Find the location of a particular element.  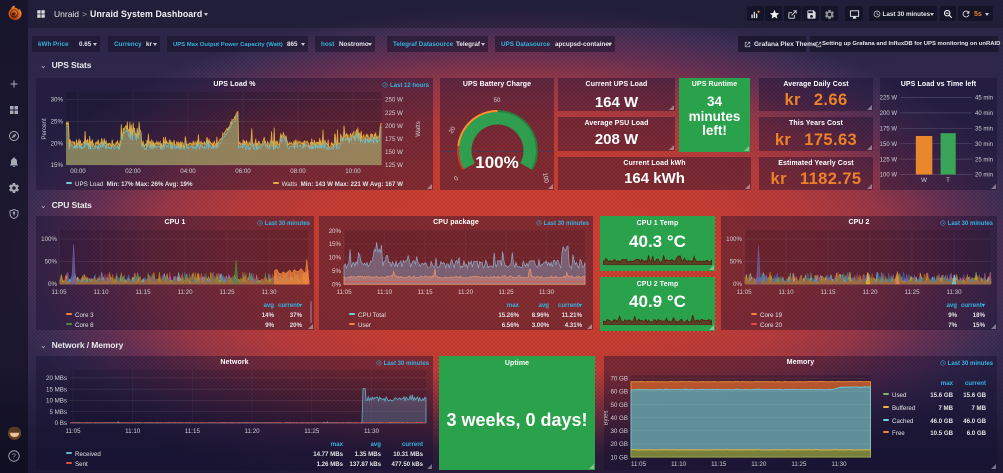

svg-text: W is located at coordinates (924, 180).